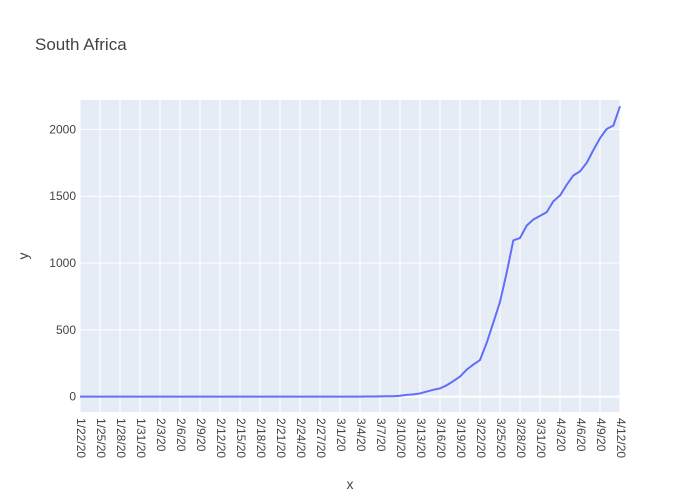 The width and height of the screenshot is (700, 500). Describe the element at coordinates (221, 438) in the screenshot. I see `x-tick-label: 2/12/20` at that location.